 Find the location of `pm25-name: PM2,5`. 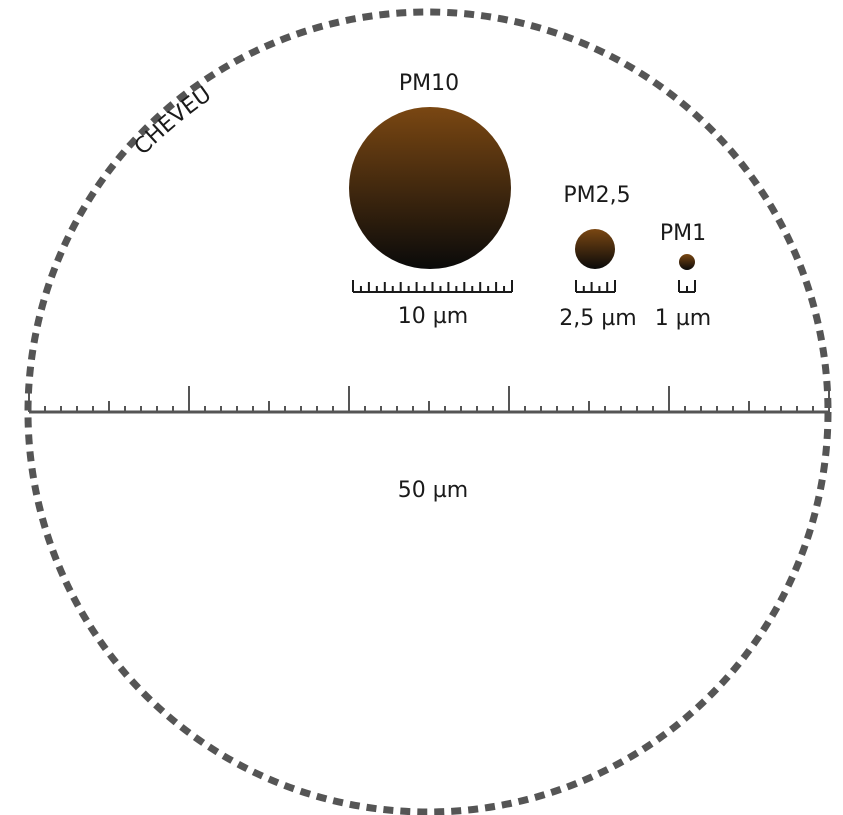

pm25-name: PM2,5 is located at coordinates (596, 195).